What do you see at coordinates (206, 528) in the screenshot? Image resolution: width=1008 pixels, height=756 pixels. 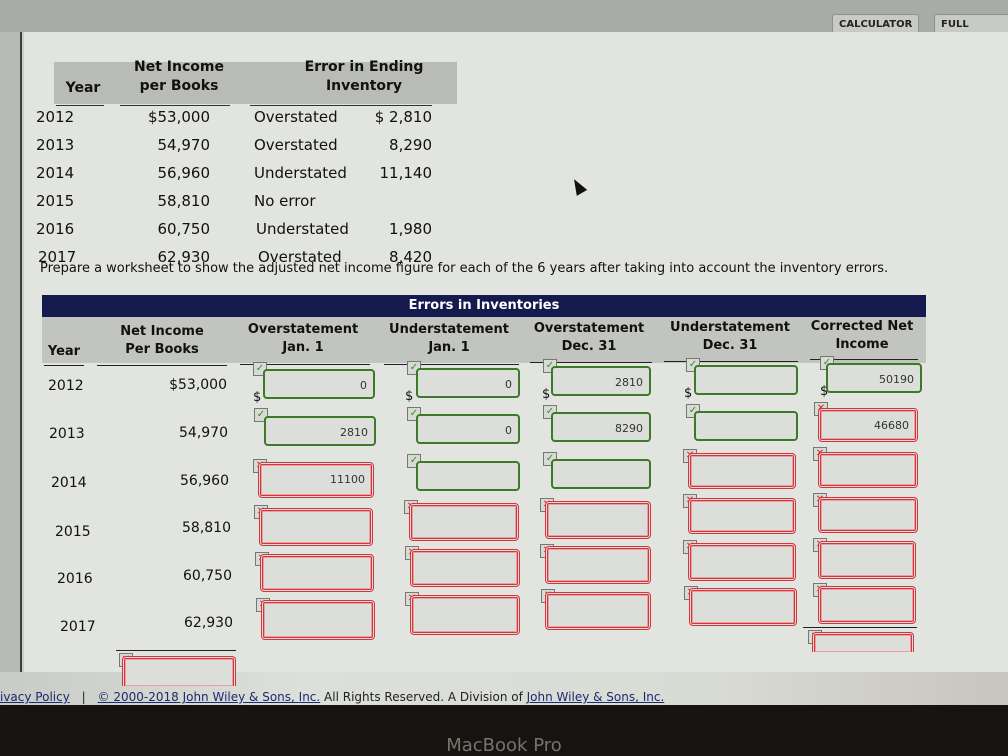 I see `ws-net-income: 58,810` at bounding box center [206, 528].